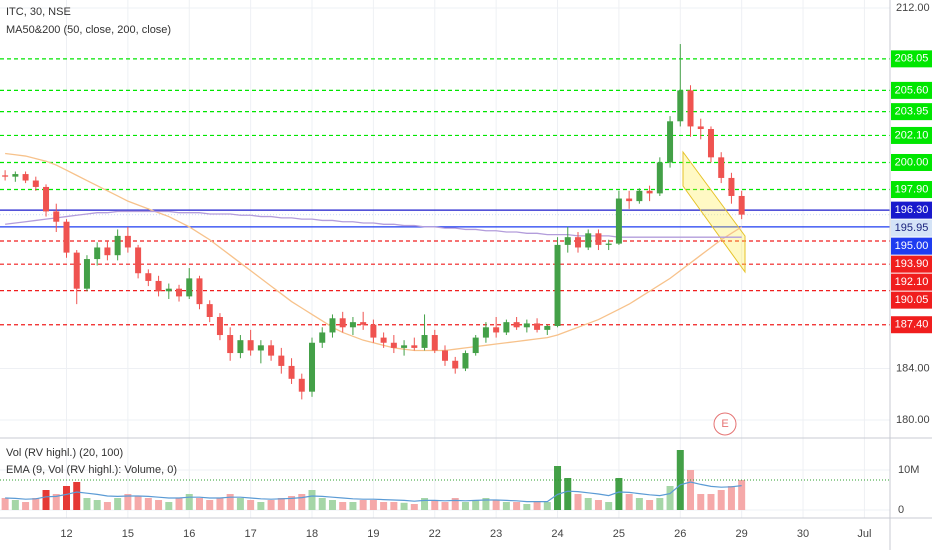  What do you see at coordinates (66, 534) in the screenshot?
I see `x-tick-label: 12` at bounding box center [66, 534].